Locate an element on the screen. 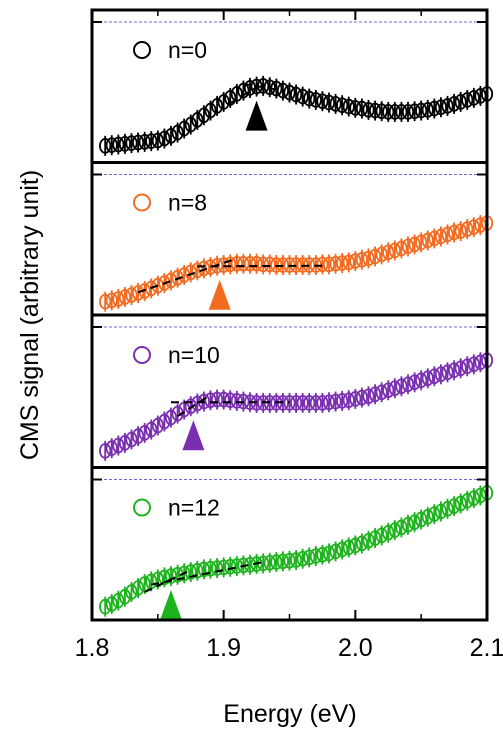 This screenshot has width=503, height=732. x-axis-title: Energy (eV) is located at coordinates (289, 714).